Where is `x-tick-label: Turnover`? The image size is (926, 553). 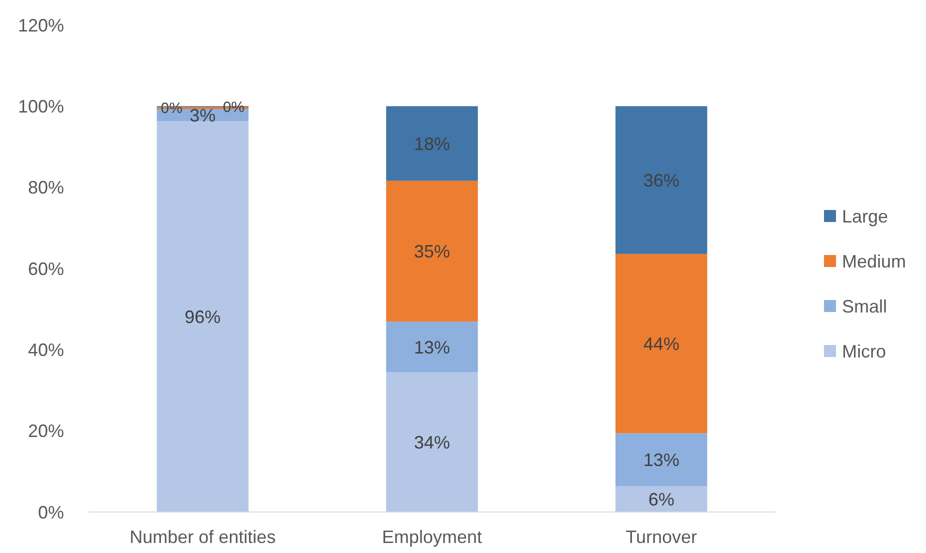
x-tick-label: Turnover is located at coordinates (662, 537).